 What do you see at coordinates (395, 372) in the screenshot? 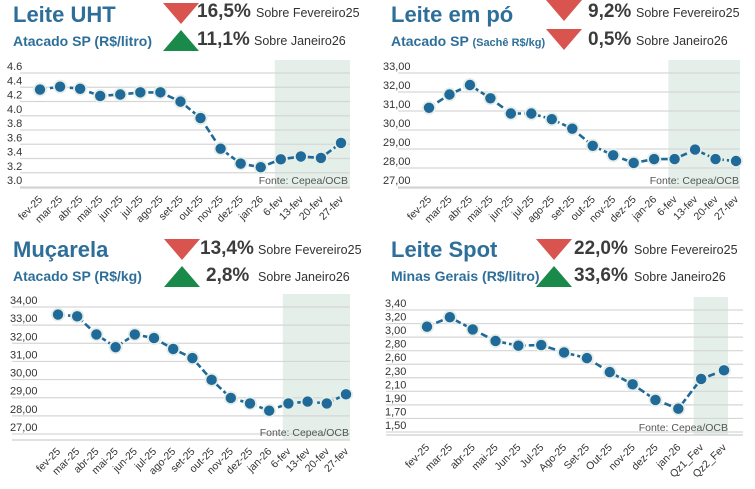
I see `y-tick-label: 2,30` at bounding box center [395, 372].